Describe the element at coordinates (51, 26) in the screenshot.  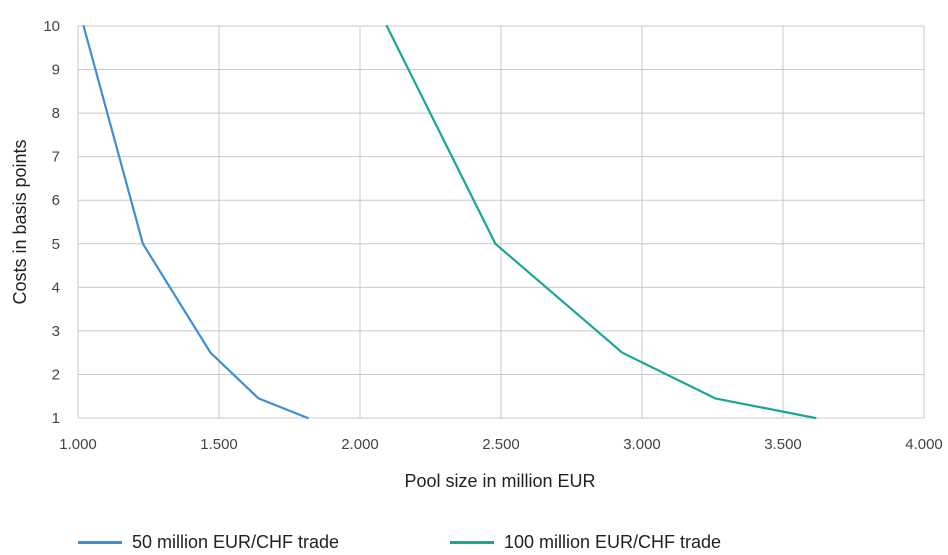
I see `y-tick-label: 10` at that location.